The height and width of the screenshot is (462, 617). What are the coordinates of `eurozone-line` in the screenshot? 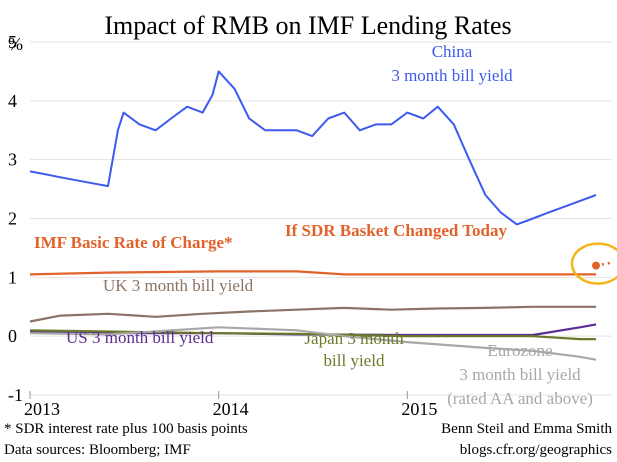 It's located at (313, 343).